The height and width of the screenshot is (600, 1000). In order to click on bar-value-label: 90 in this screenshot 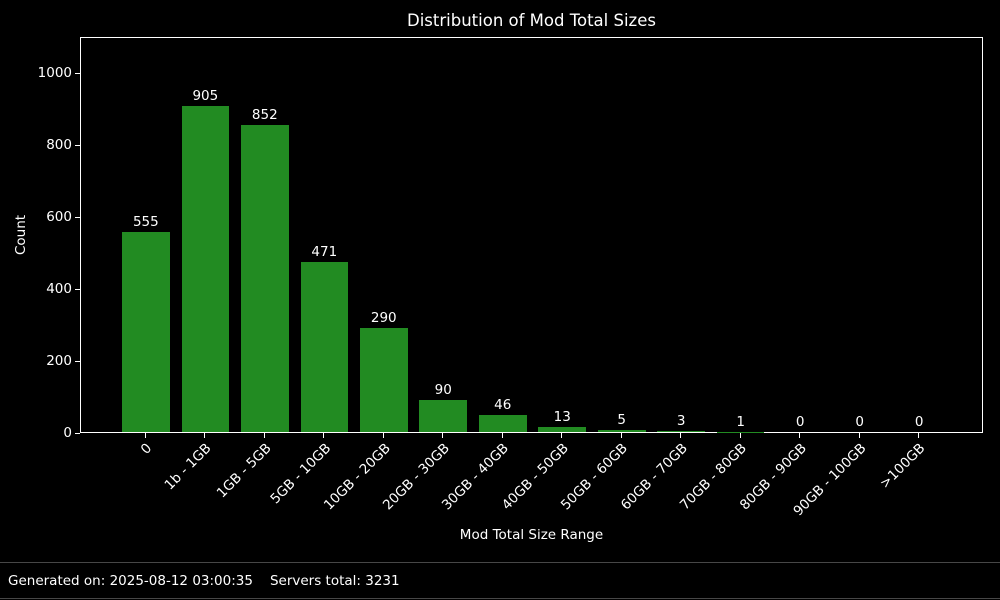, I will do `click(443, 389)`.